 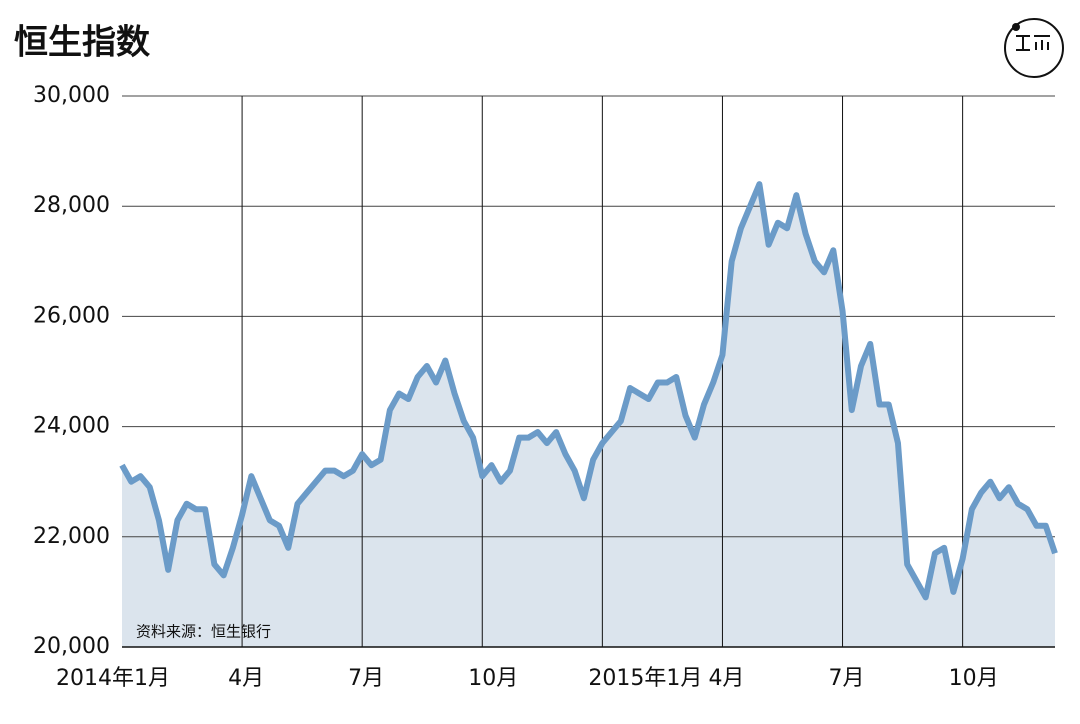 What do you see at coordinates (71, 205) in the screenshot?
I see `y-tick-label: 28,000` at bounding box center [71, 205].